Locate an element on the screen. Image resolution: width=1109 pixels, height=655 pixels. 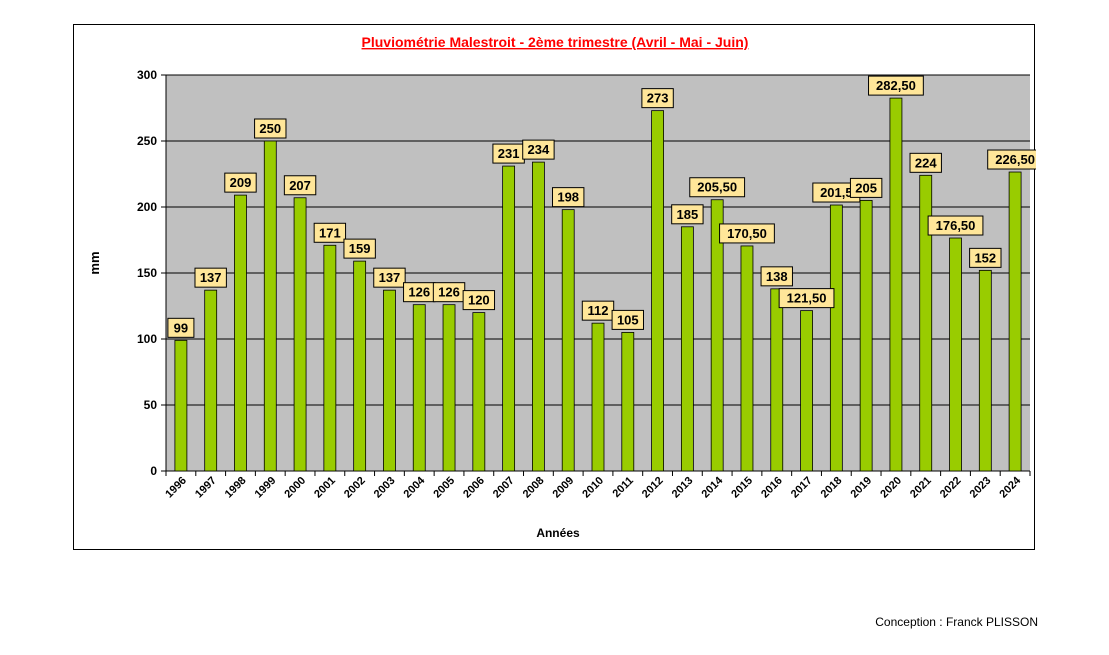
data-label: 105 is located at coordinates (628, 319).